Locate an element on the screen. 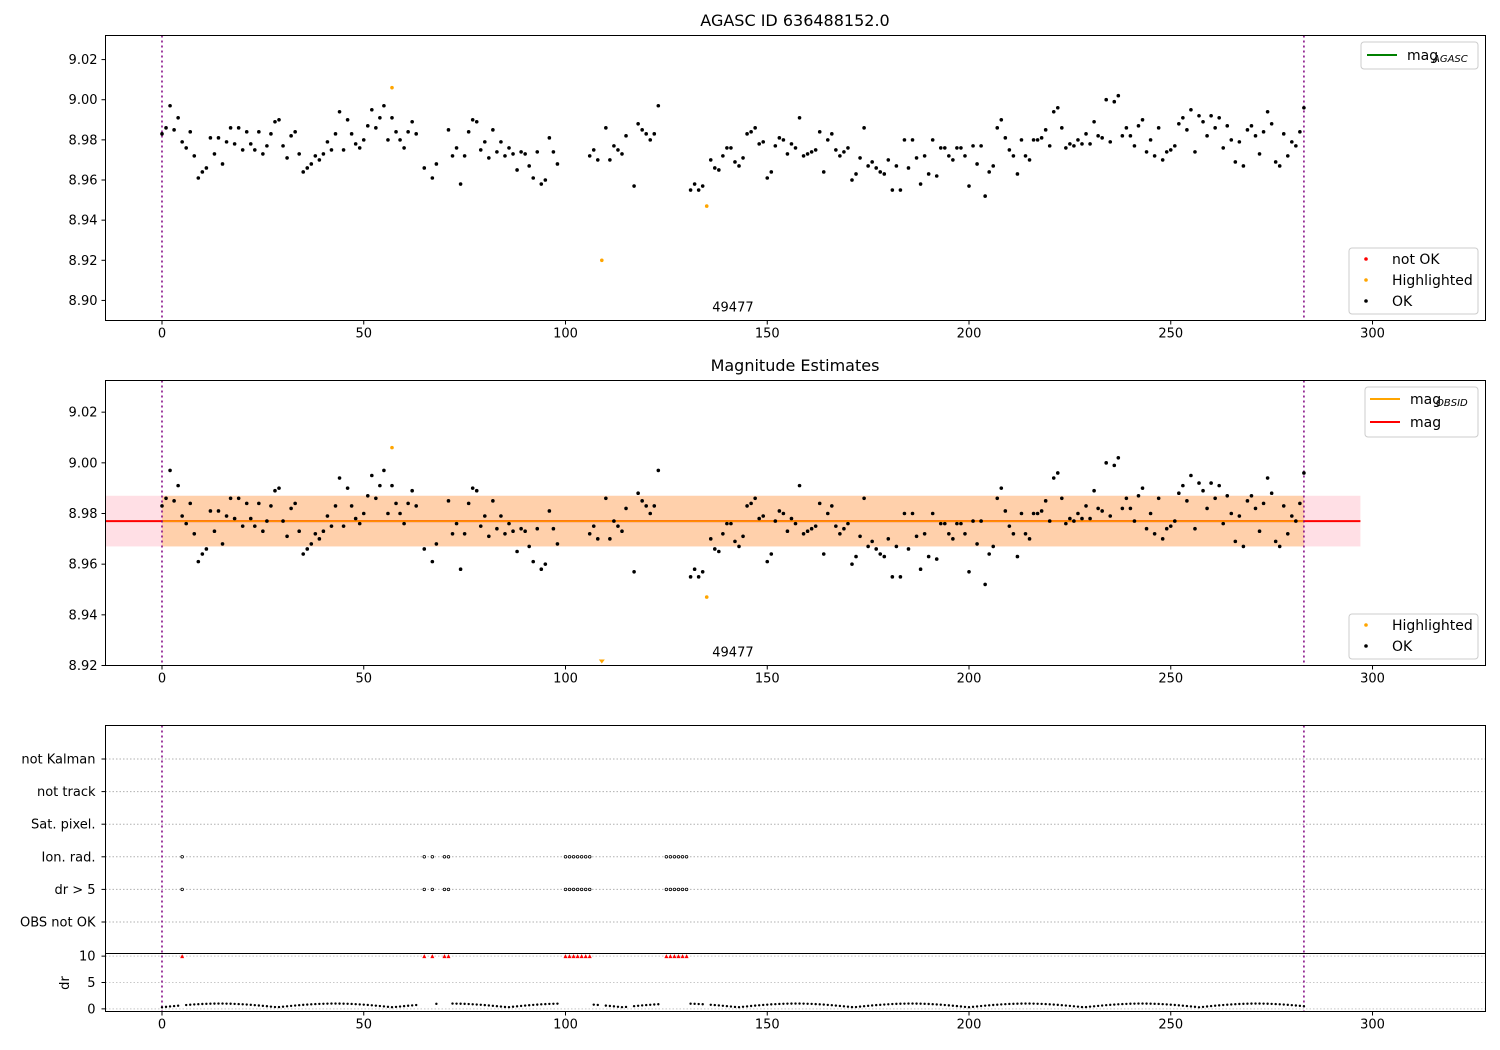  legend-mag-label-2: mag is located at coordinates (1425, 423).